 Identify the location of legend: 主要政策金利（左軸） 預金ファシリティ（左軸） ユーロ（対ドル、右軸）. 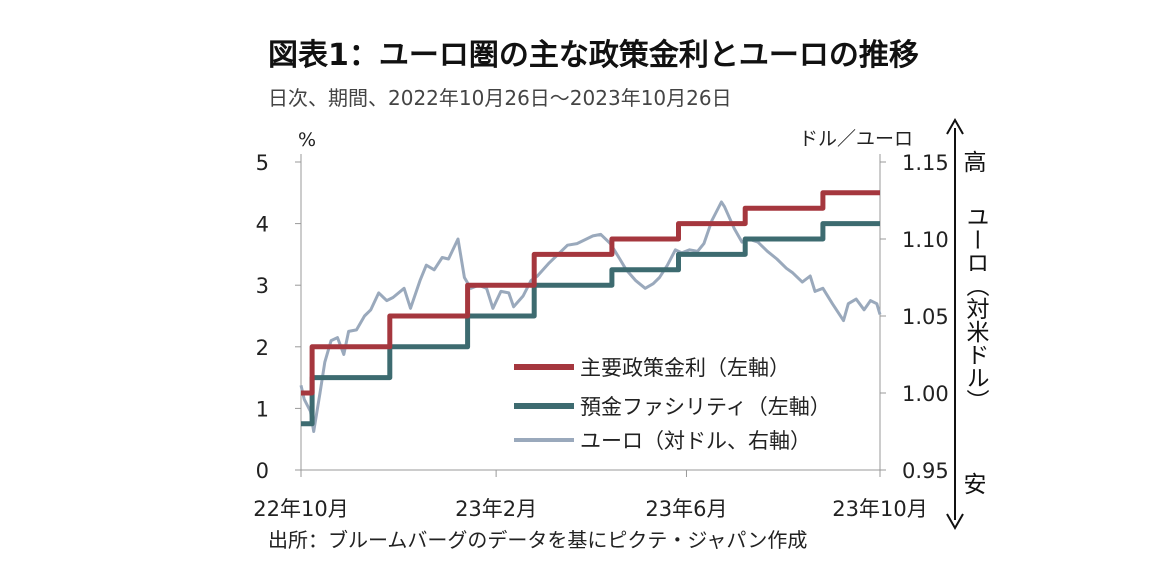
(672, 404).